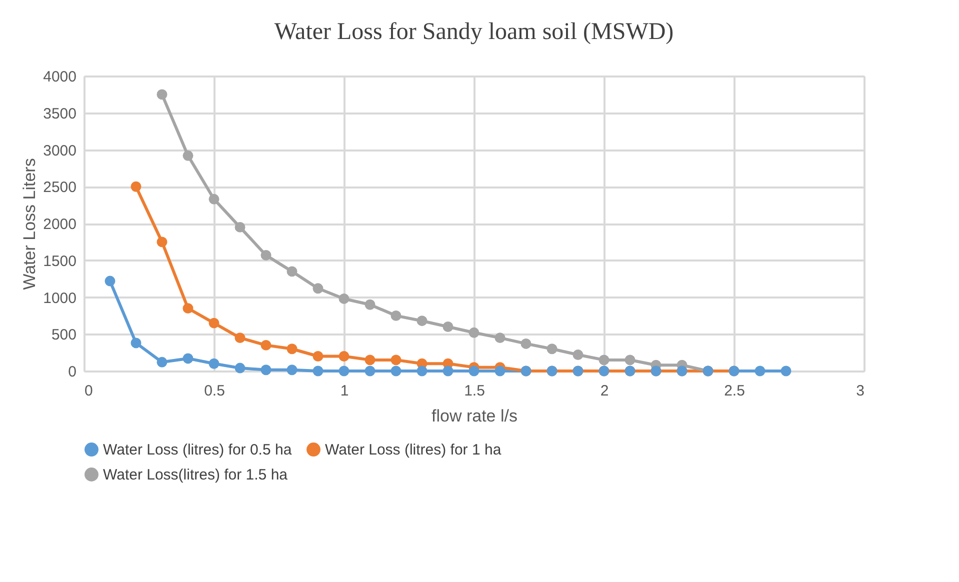 The image size is (959, 582). What do you see at coordinates (413, 450) in the screenshot?
I see `legend-label: Water Loss (litres) for 1 ha` at bounding box center [413, 450].